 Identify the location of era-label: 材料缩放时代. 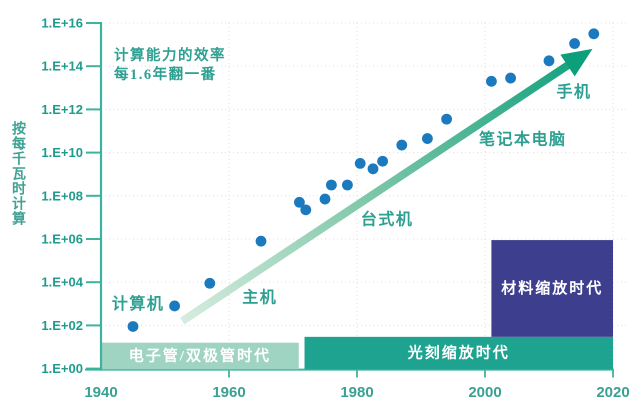
(552, 288).